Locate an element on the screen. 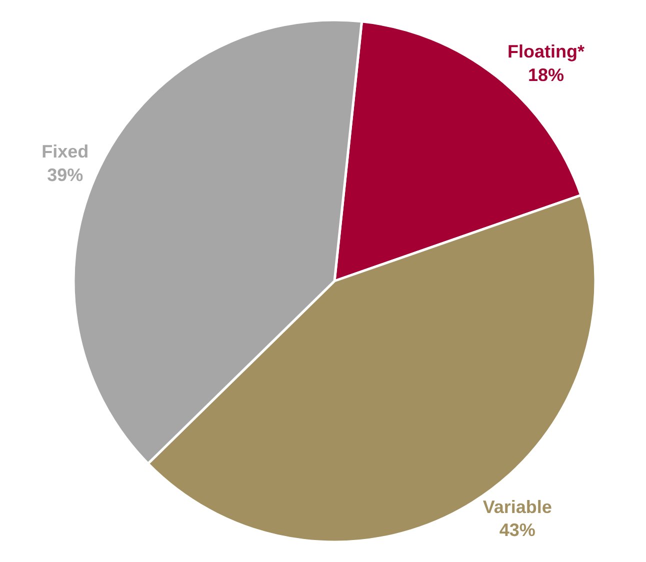 This screenshot has width=646, height=562. data-label: 39% is located at coordinates (65, 174).